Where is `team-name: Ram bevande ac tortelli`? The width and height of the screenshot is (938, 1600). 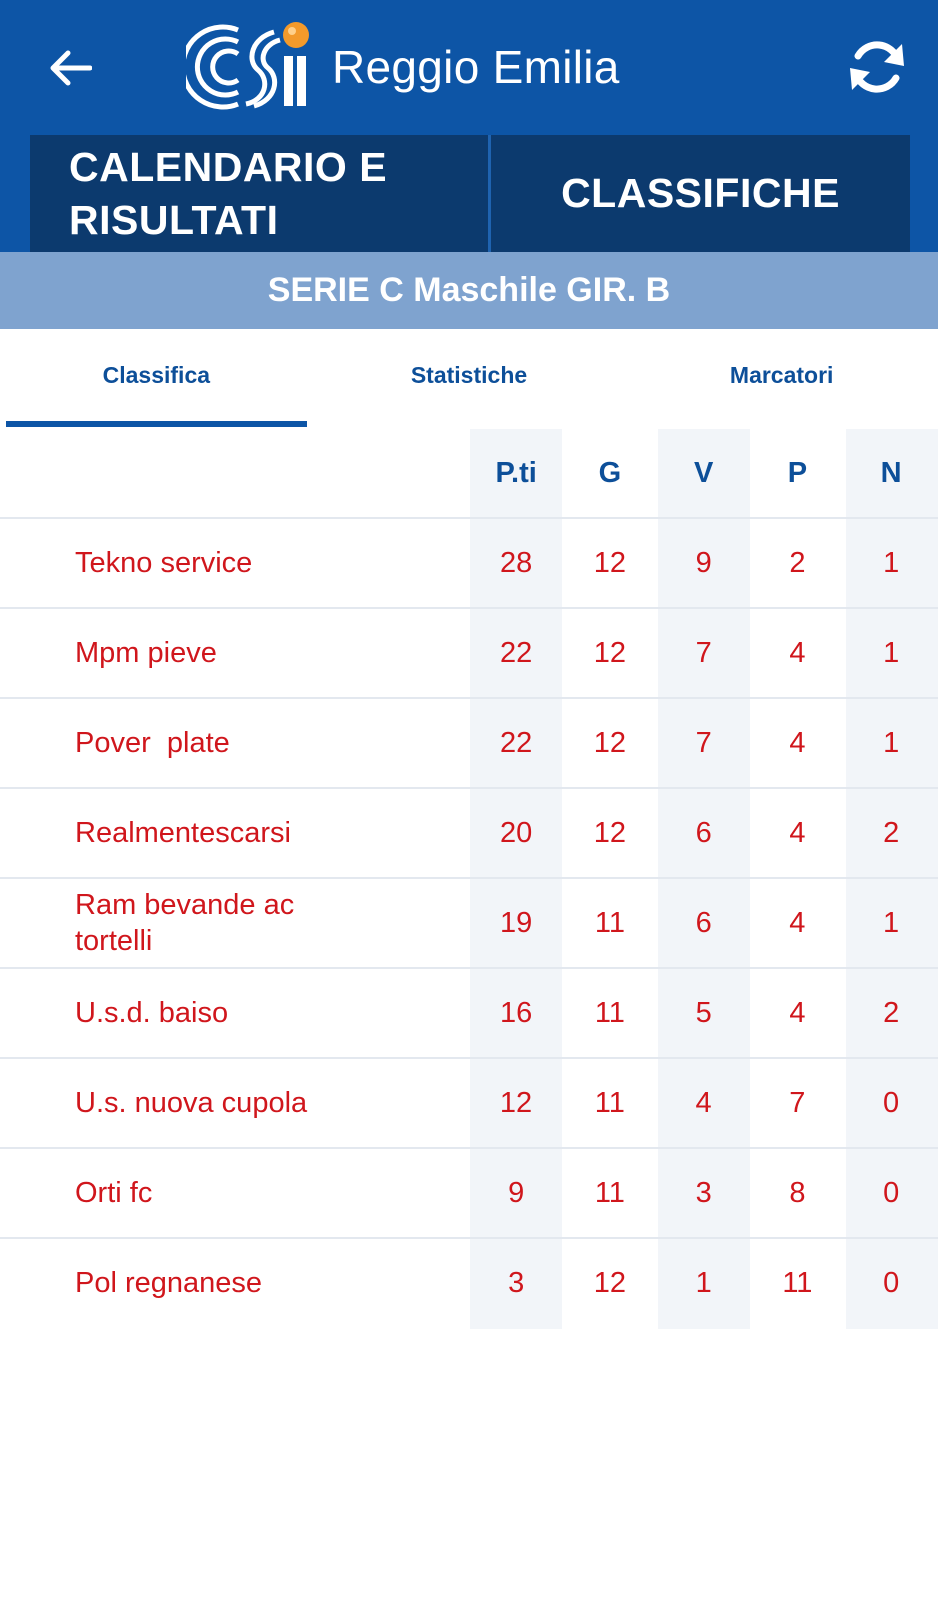 team-name: Ram bevande ac tortelli is located at coordinates (185, 923).